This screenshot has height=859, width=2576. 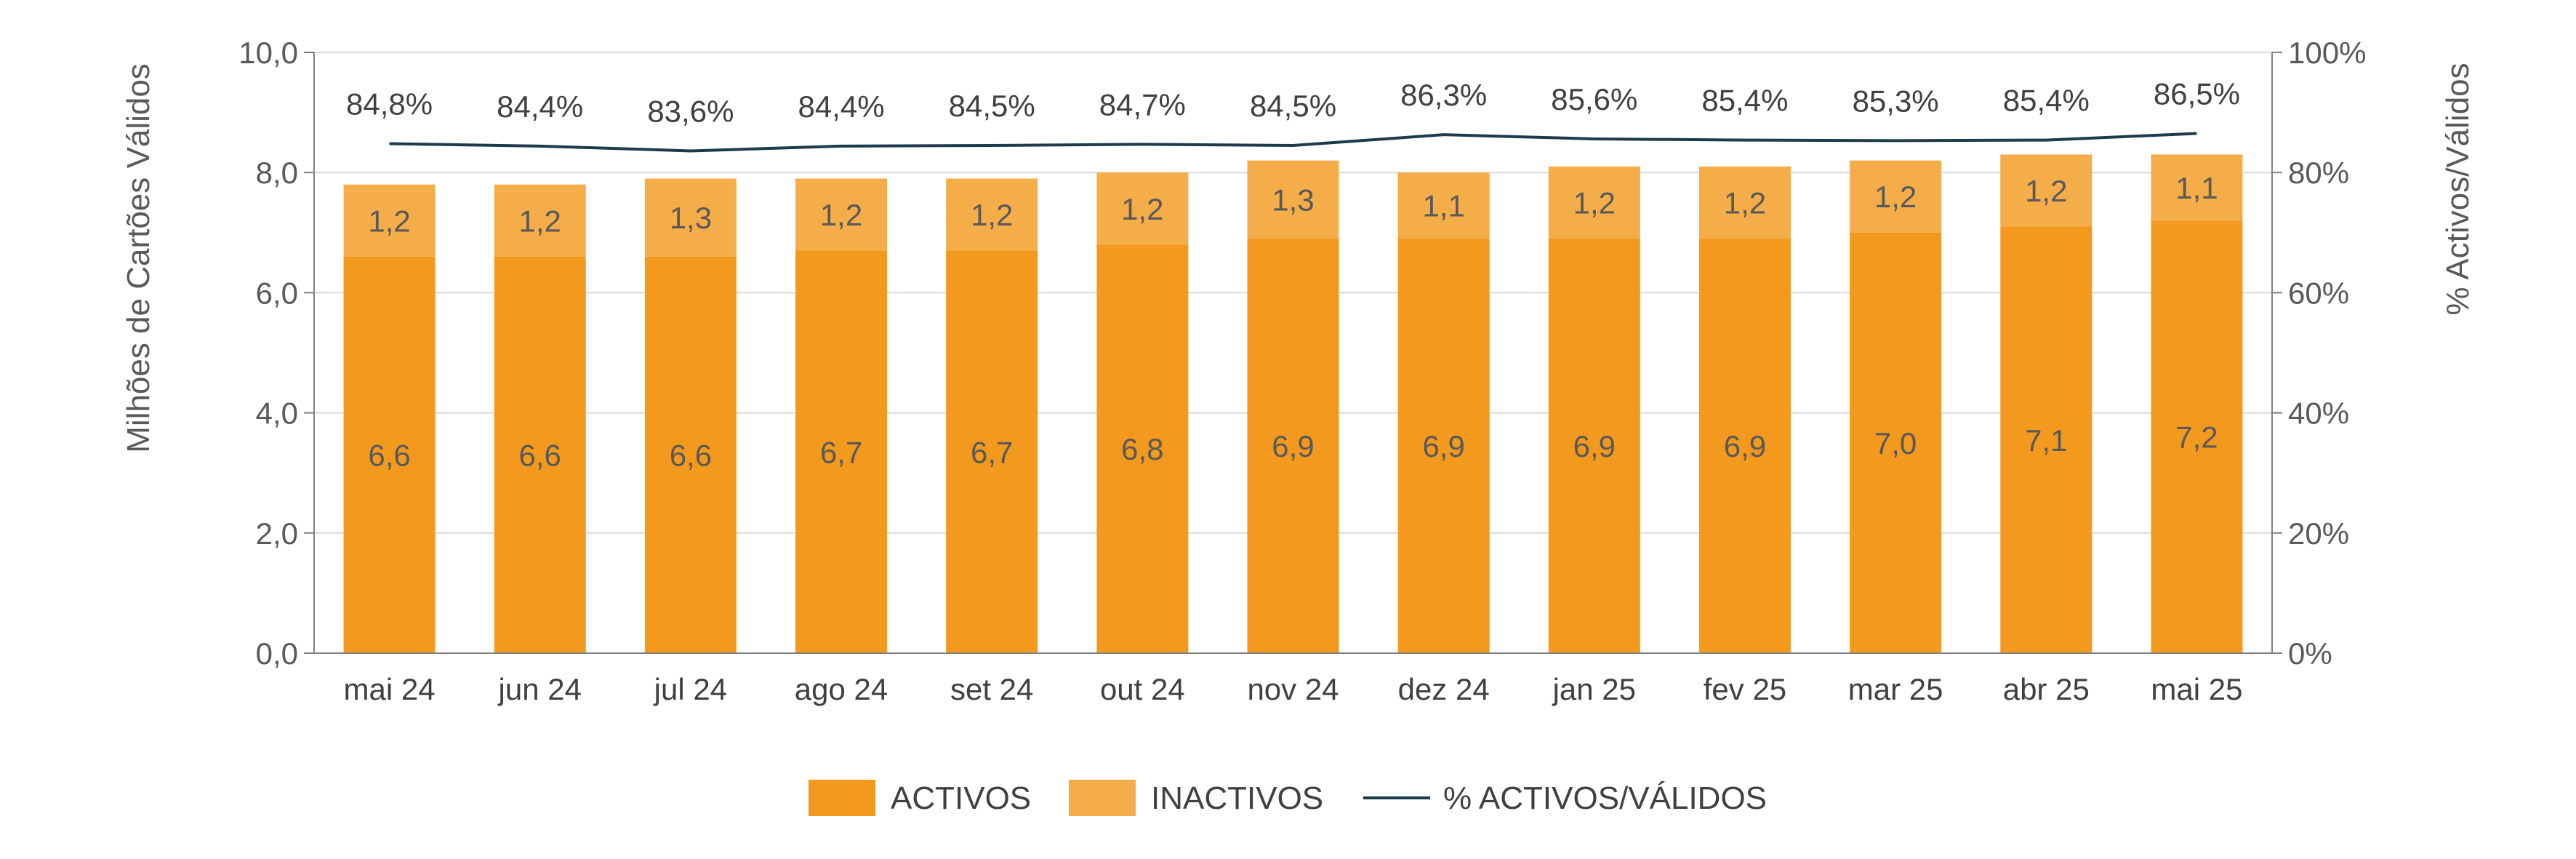 What do you see at coordinates (1896, 101) in the screenshot?
I see `data-label-pct: 85,3%` at bounding box center [1896, 101].